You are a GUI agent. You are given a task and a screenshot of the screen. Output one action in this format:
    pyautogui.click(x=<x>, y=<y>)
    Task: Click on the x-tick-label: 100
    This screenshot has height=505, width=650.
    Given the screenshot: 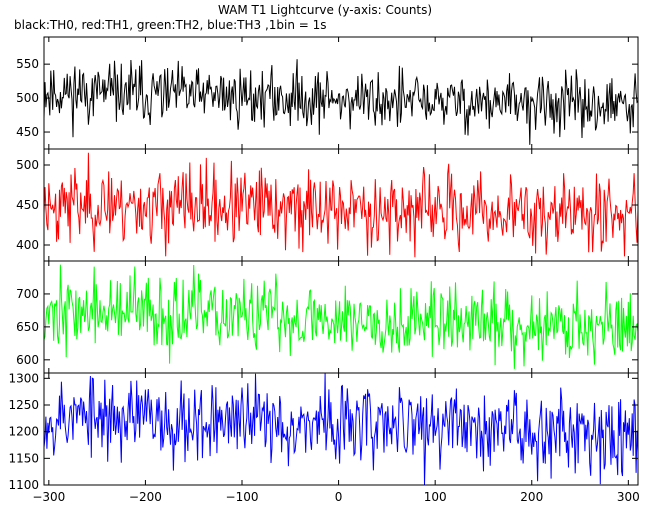 What is the action you would take?
    pyautogui.click(x=435, y=497)
    